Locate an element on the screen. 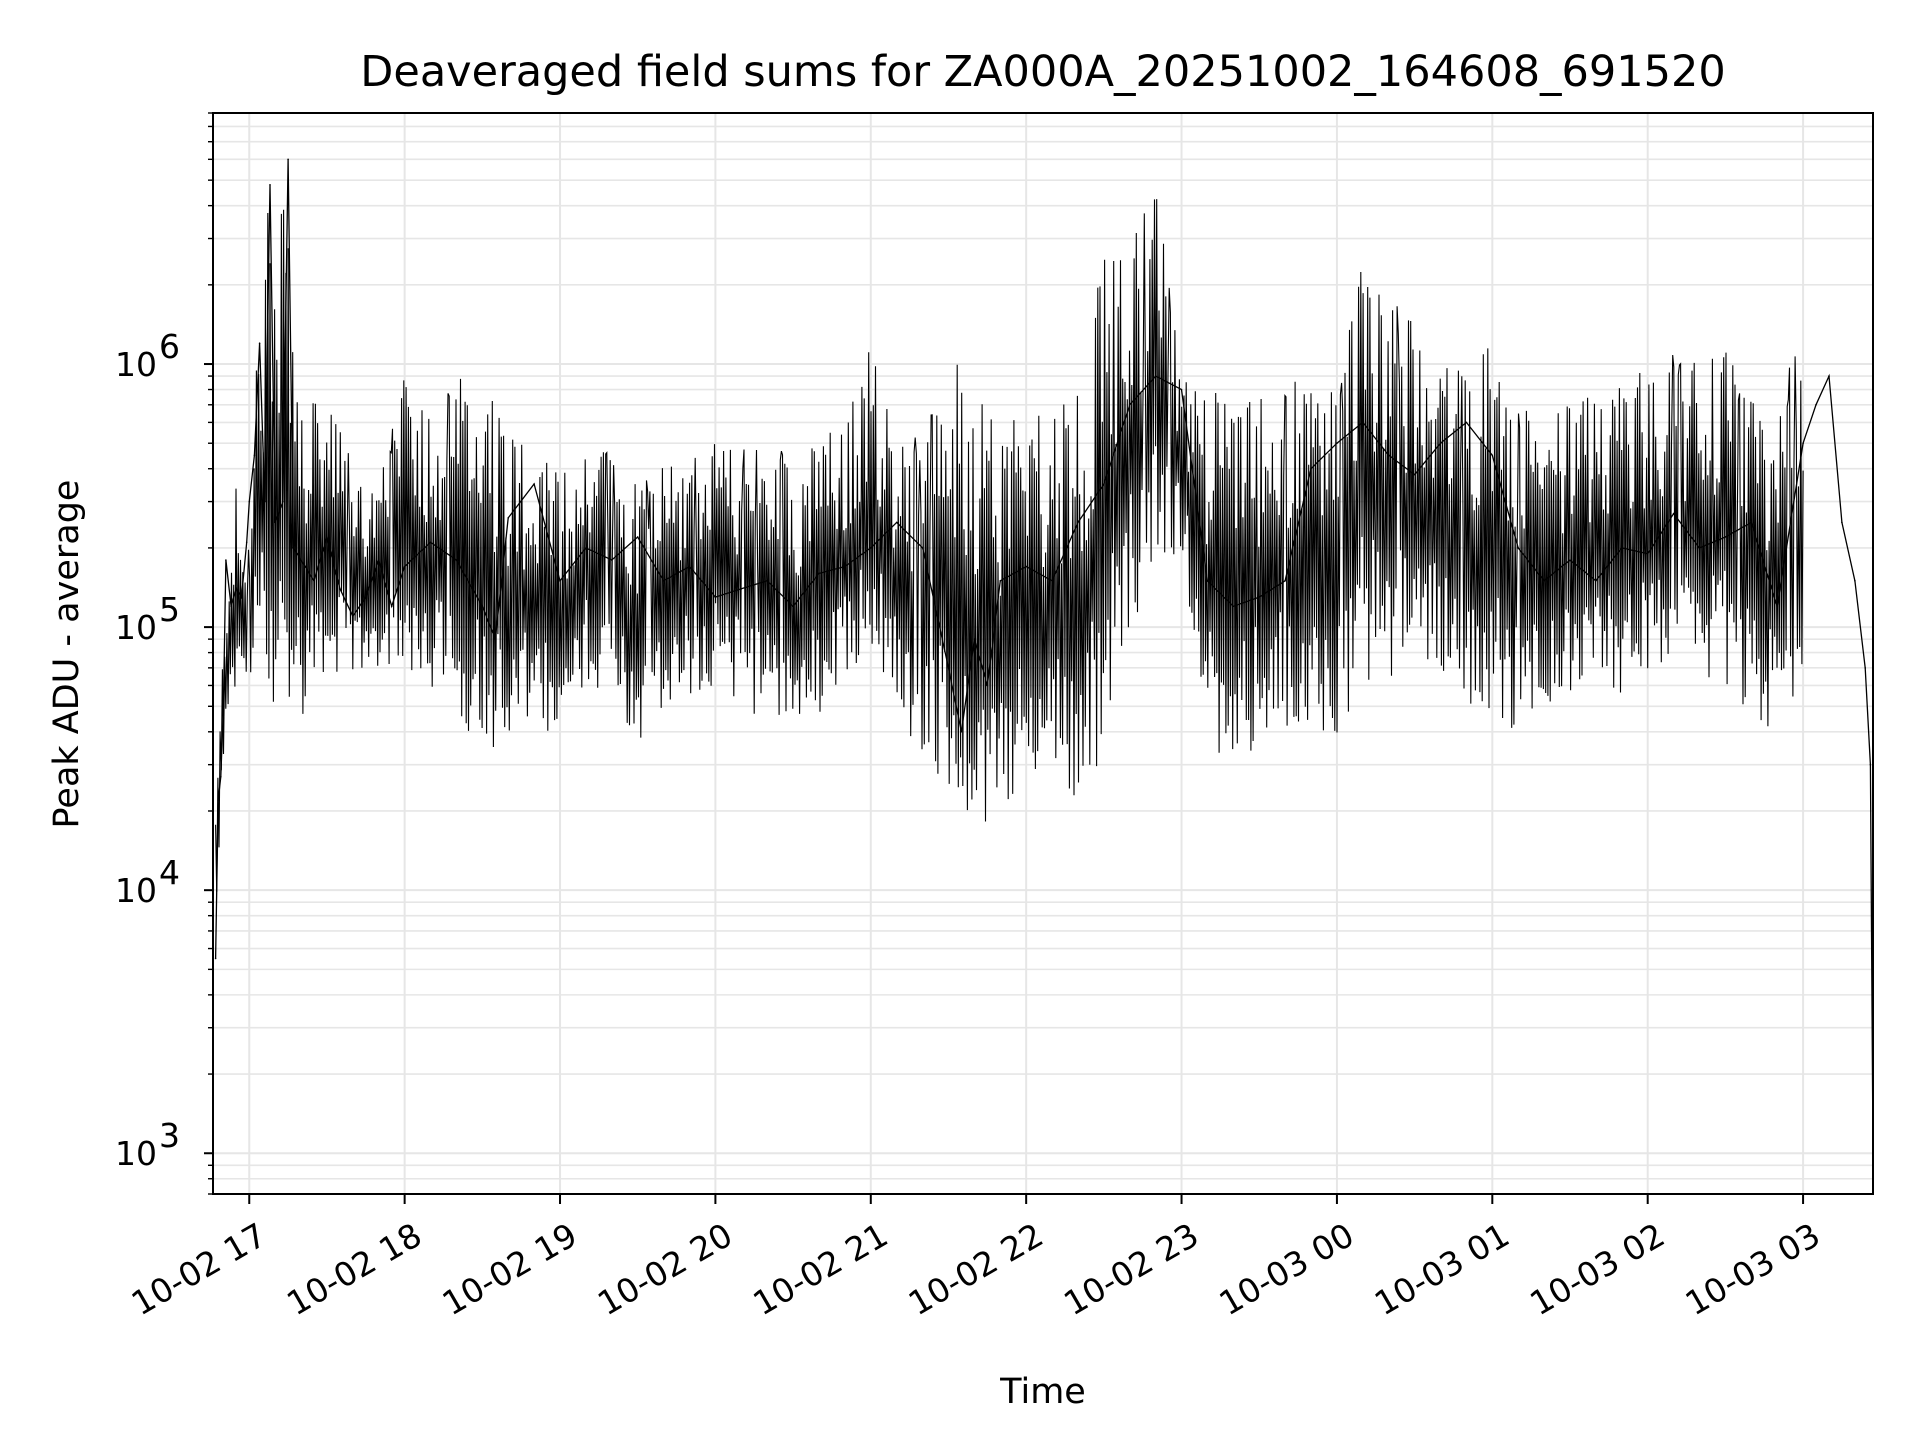 This screenshot has width=1920, height=1440. y-axis-label: Peak ADU - average is located at coordinates (67, 654).